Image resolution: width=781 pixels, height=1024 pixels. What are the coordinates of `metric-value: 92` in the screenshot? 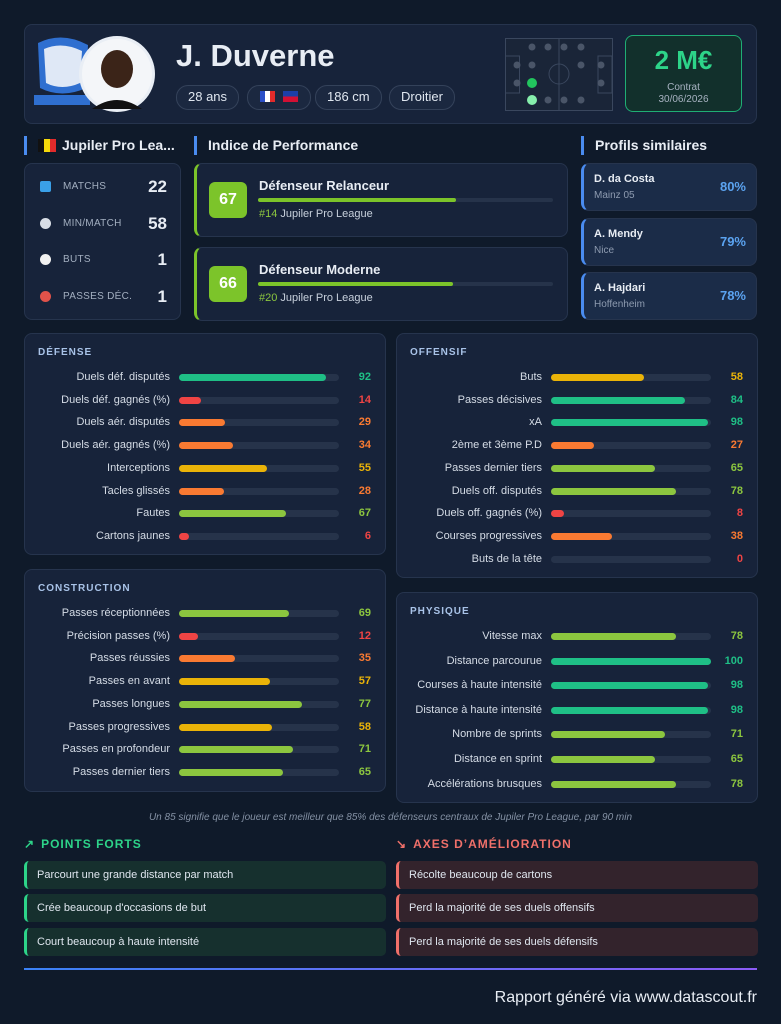 It's located at (364, 377).